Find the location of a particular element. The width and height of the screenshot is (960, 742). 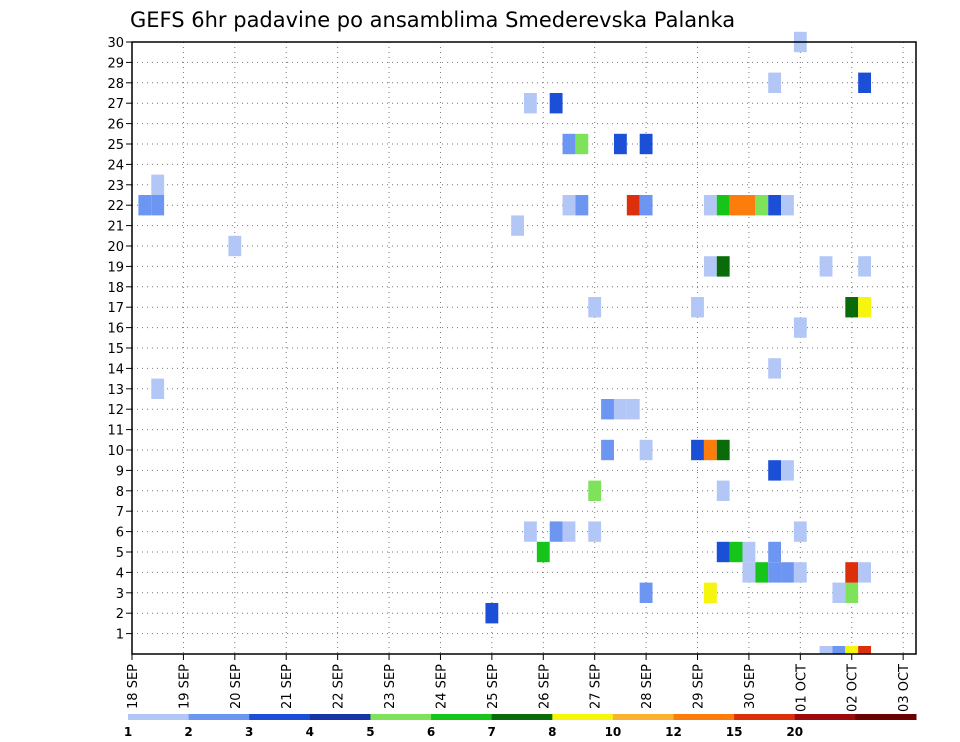

y-tick-label: 7 is located at coordinates (120, 512).